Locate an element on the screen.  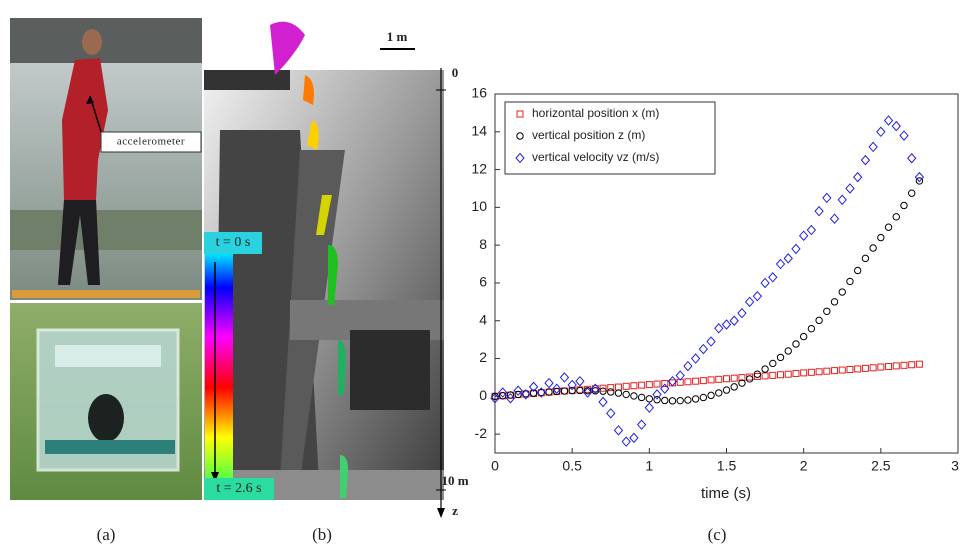
annotation-box is located at coordinates (151, 142).